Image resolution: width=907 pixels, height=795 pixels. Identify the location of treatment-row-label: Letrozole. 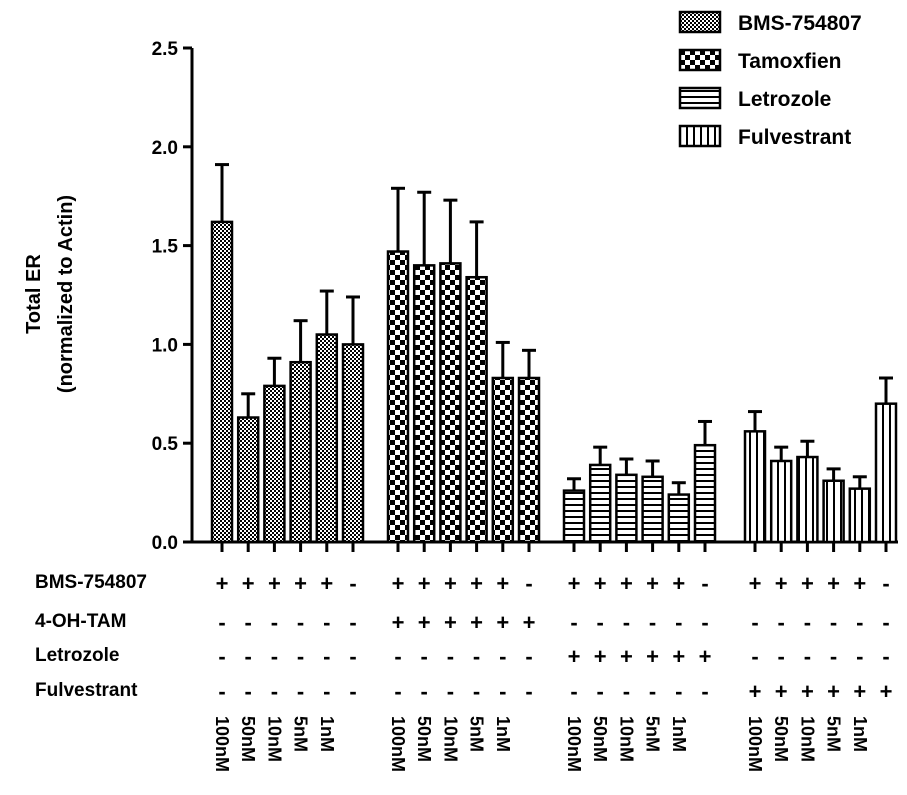
(77, 655).